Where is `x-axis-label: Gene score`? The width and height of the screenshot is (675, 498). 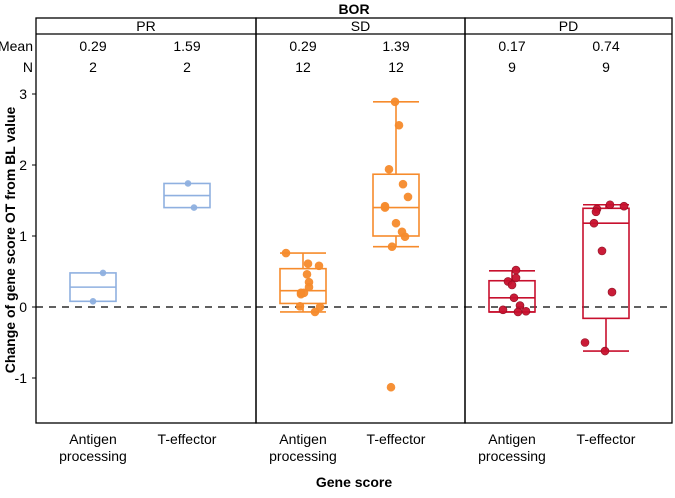 x-axis-label: Gene score is located at coordinates (354, 482).